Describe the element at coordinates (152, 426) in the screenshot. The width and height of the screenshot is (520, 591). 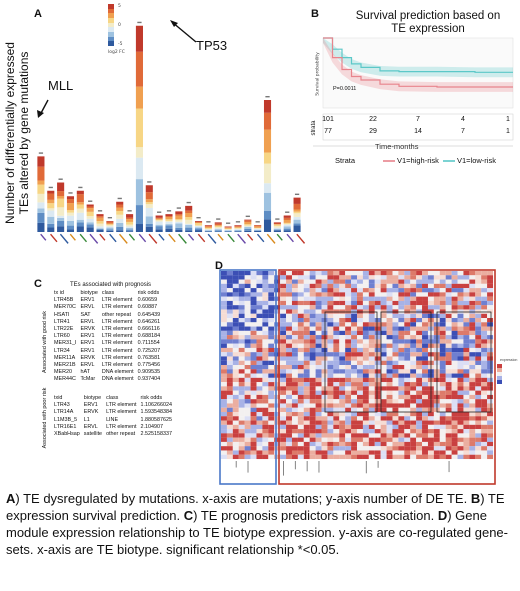
I see `table-cell: 2.104907` at that location.